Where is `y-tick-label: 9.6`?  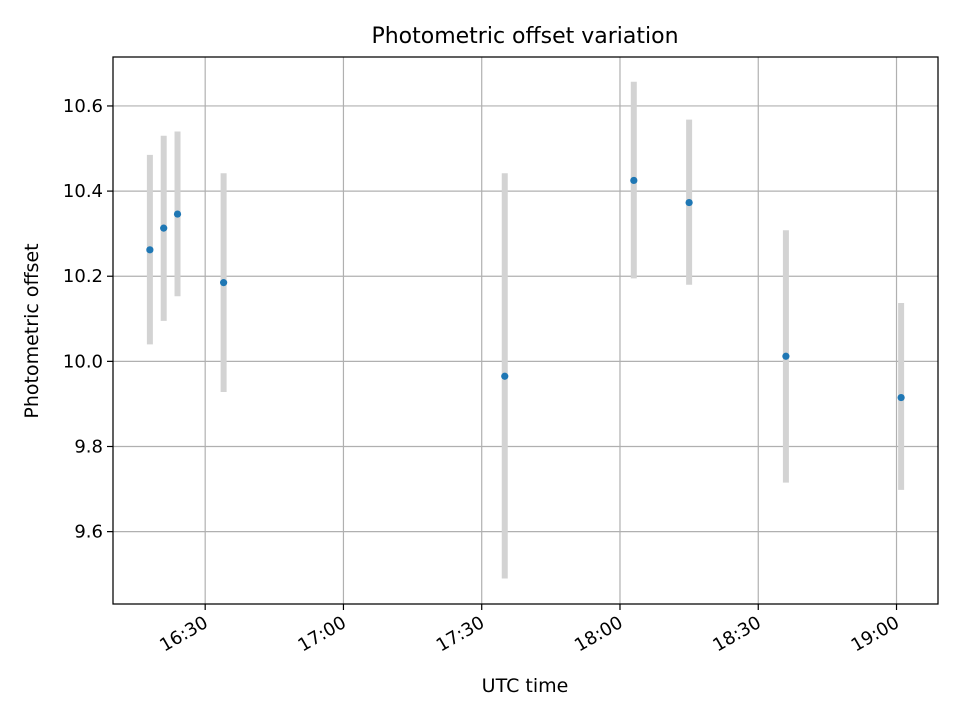 y-tick-label: 9.6 is located at coordinates (88, 532).